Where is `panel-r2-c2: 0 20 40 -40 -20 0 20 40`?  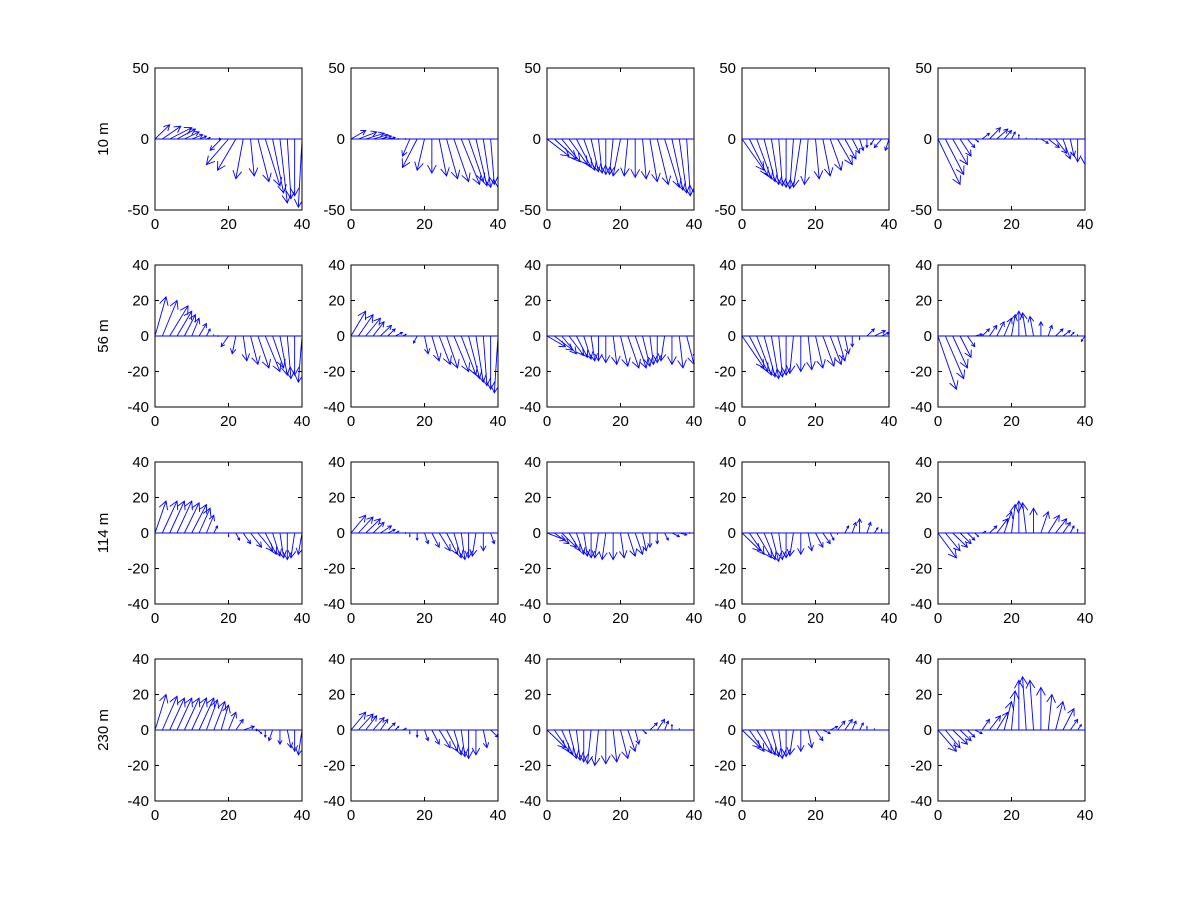 panel-r2-c2: 0 20 40 -40 -20 0 20 40 is located at coordinates (414, 343).